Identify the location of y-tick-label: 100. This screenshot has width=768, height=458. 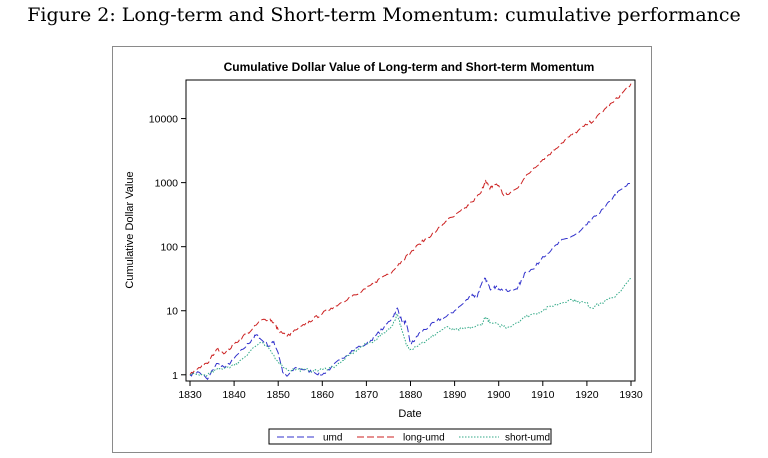
(169, 248).